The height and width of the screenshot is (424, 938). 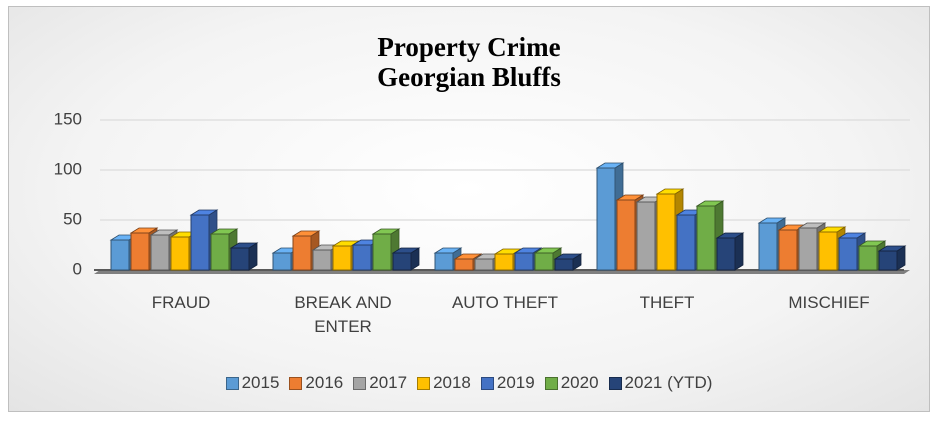 I want to click on bar-side, so click(x=739, y=251).